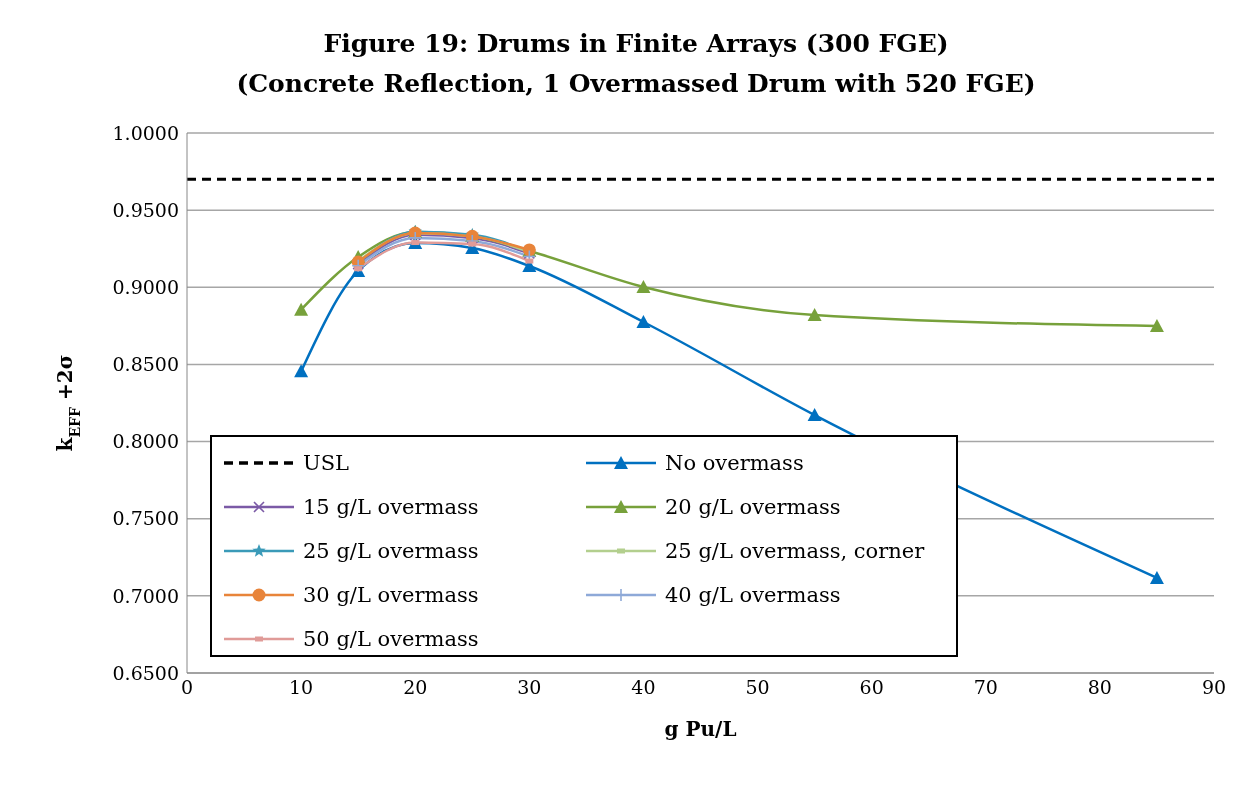  I want to click on chart-title: Figure 19: Drums in Finite Arrays (300 FGE) (Concrete Reflection, 1 Overmassed Drum with 520 FGE), so click(636, 63).